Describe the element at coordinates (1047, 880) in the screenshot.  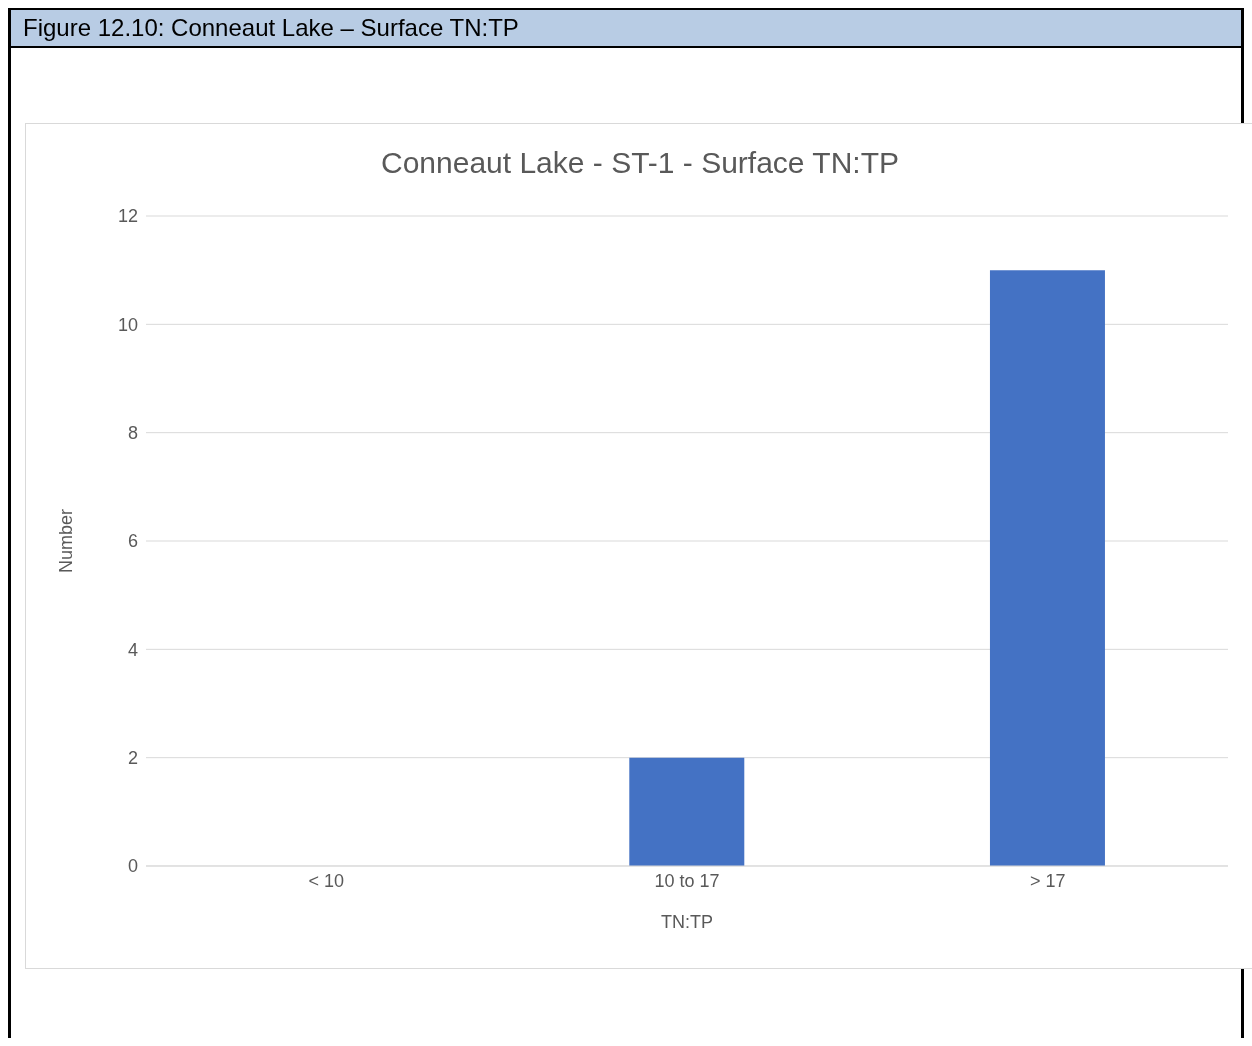
I see `x-tick-label: > 17` at that location.